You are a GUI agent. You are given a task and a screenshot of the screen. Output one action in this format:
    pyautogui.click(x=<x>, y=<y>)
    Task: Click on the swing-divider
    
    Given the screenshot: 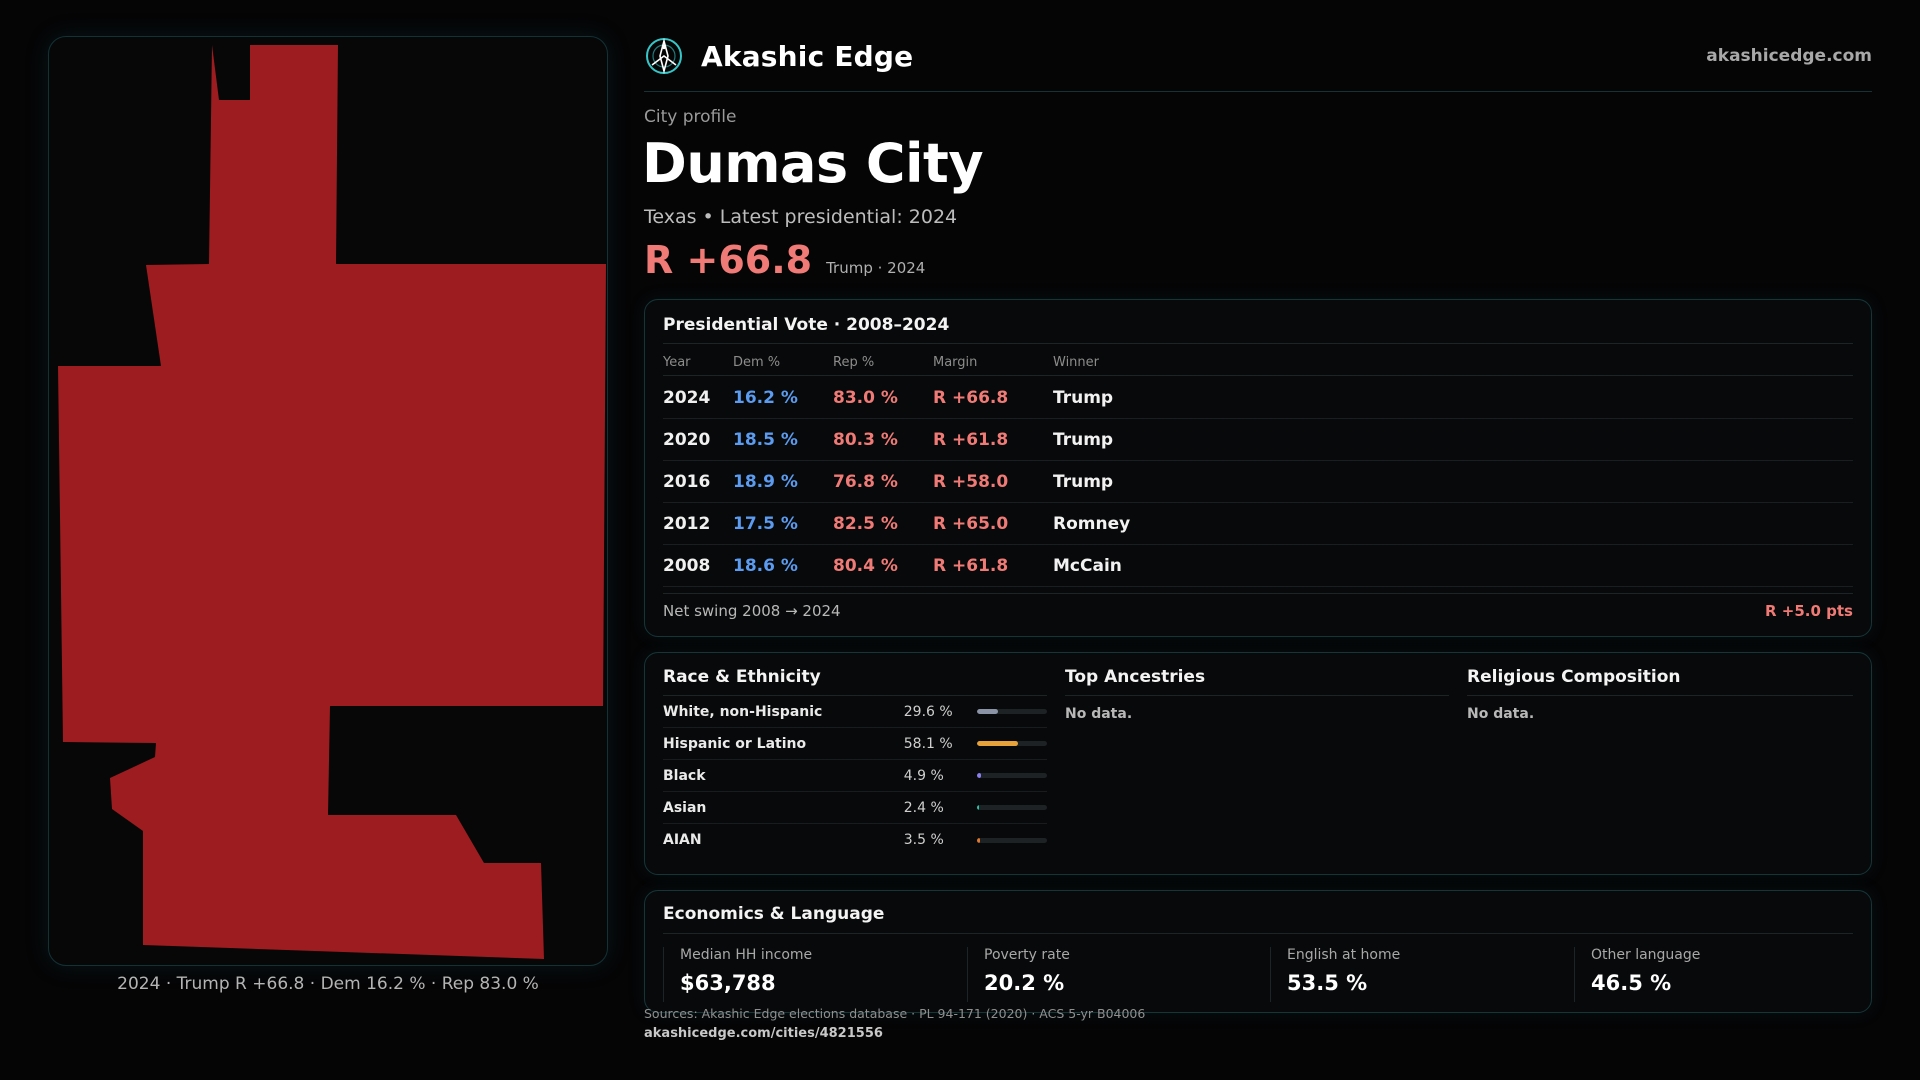 What is the action you would take?
    pyautogui.click(x=1258, y=593)
    